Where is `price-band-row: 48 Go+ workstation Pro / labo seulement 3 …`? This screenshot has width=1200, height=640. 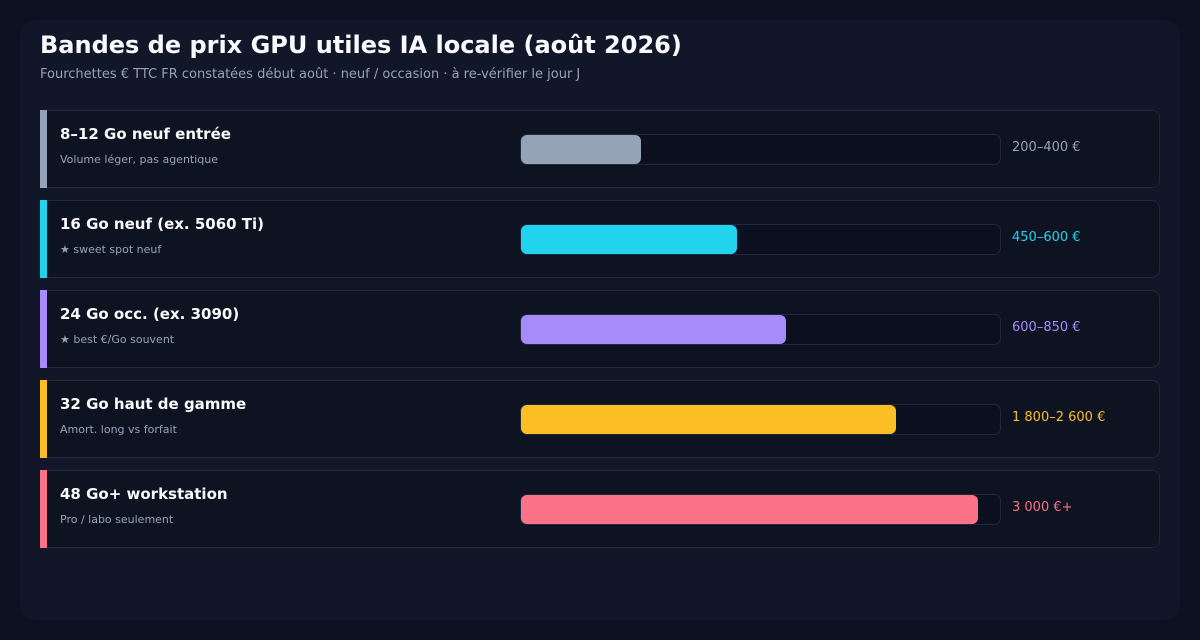 price-band-row: 48 Go+ workstation Pro / labo seulement 3 … is located at coordinates (600, 509).